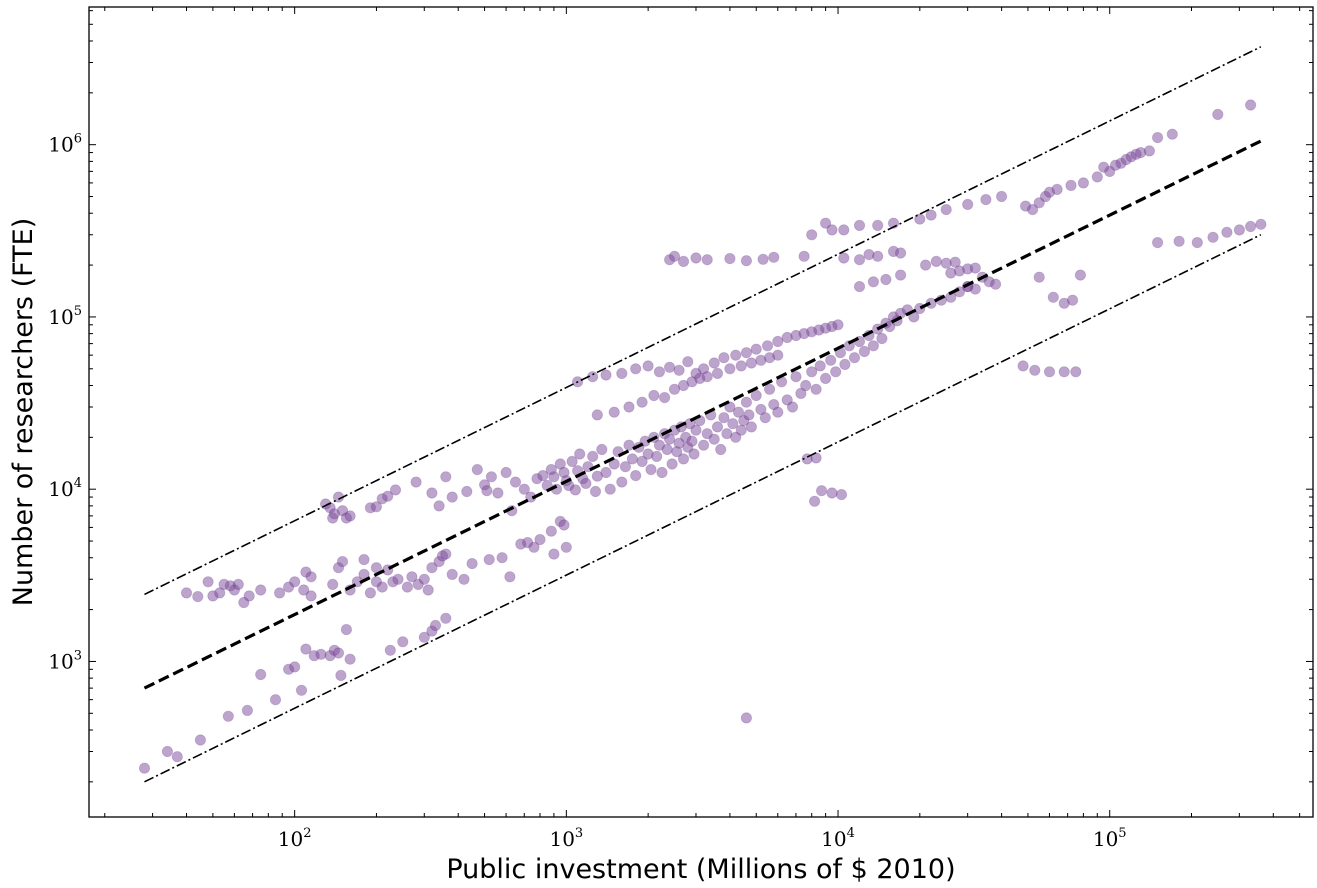  I want to click on y-tick-label: 104, so click(65, 488).